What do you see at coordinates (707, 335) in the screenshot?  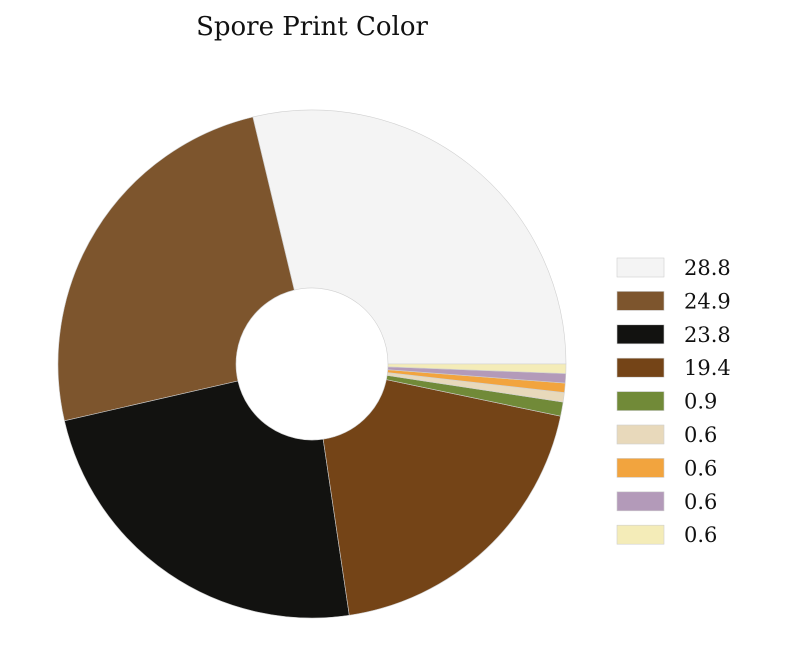 I see `legend-label-2: 23.8` at bounding box center [707, 335].